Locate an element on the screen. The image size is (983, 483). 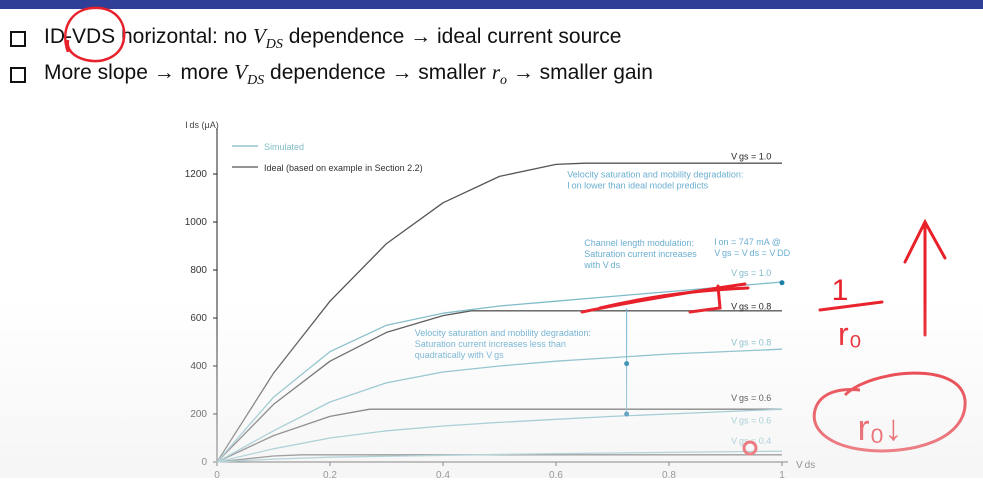
pen-up-arrow is located at coordinates (925, 277).